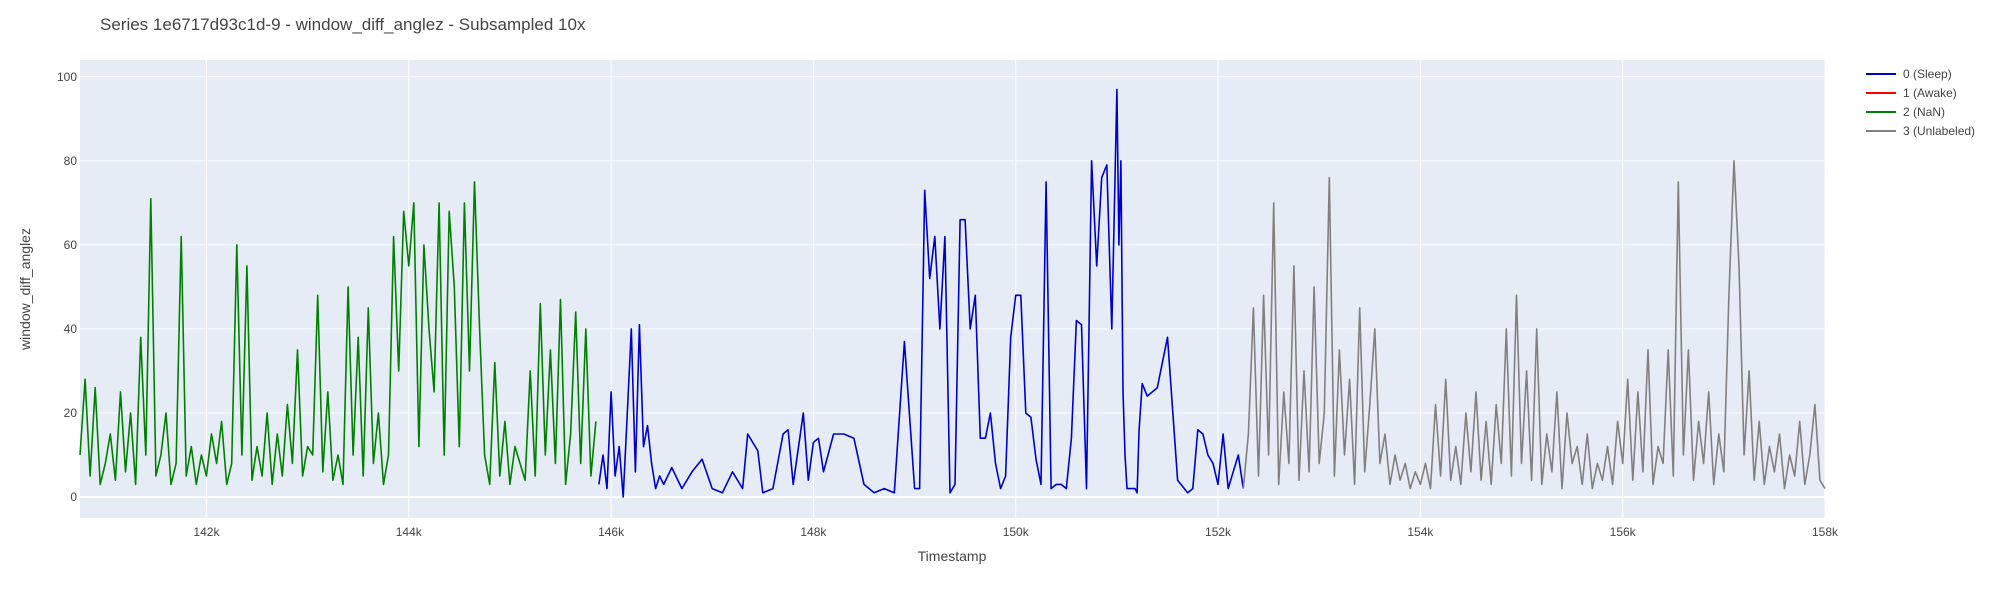  I want to click on y-tick-label: 80, so click(71, 161).